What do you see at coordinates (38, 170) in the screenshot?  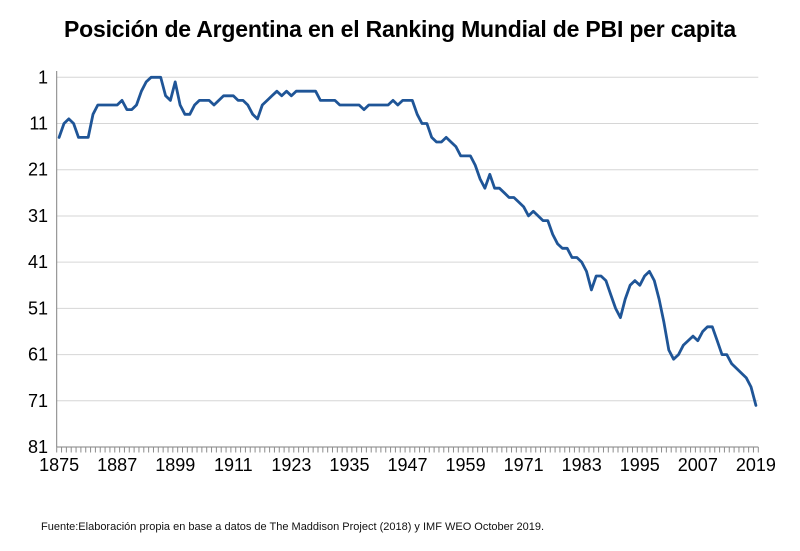 I see `y-tick-label: 21` at bounding box center [38, 170].